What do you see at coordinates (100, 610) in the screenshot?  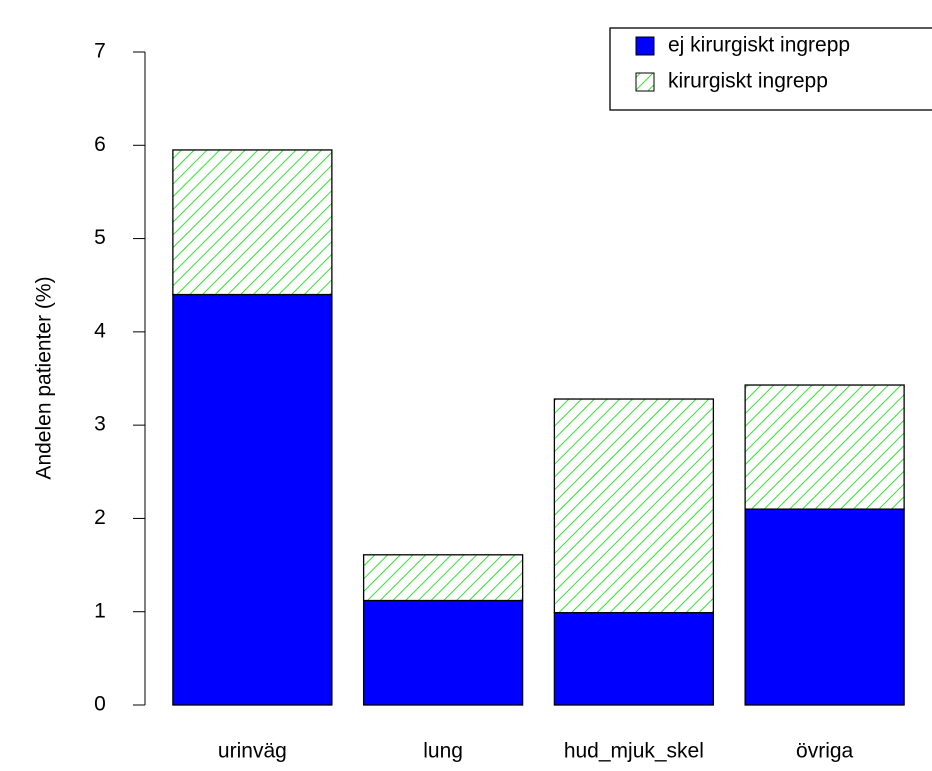 I see `y-tick-label: 1` at bounding box center [100, 610].